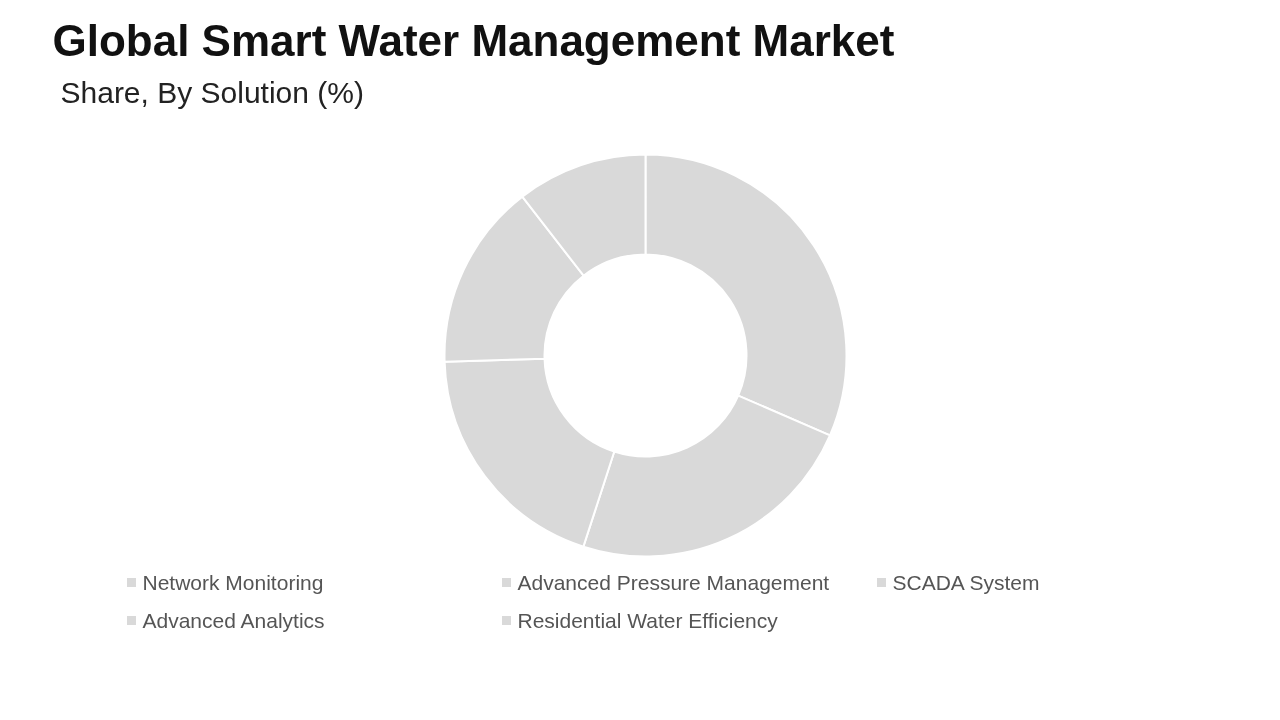 Image resolution: width=1280 pixels, height=720 pixels. Describe the element at coordinates (966, 582) in the screenshot. I see `legend-label: SCADA System` at that location.